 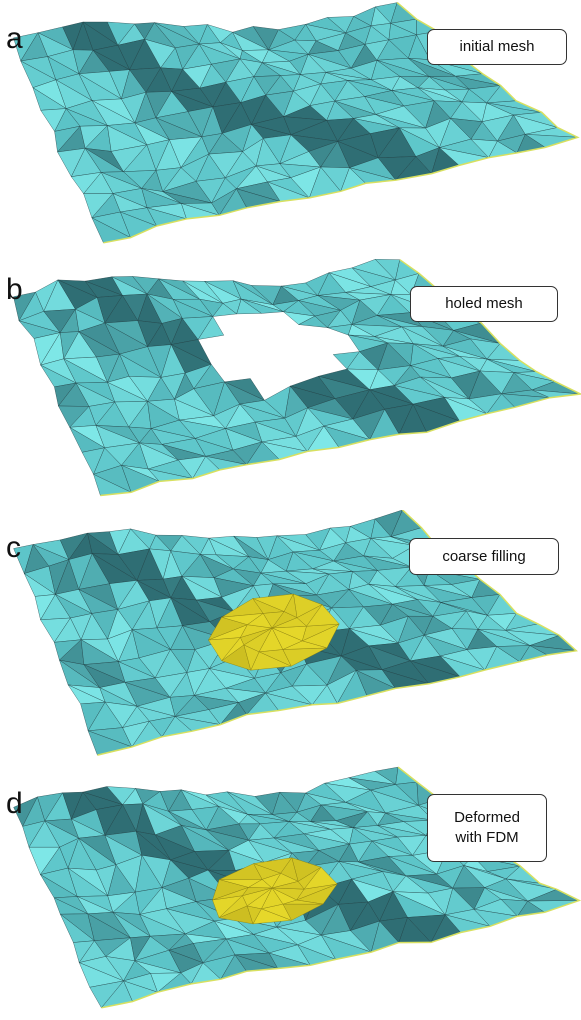 What do you see at coordinates (273, 632) in the screenshot?
I see `coarse-fill-patch` at bounding box center [273, 632].